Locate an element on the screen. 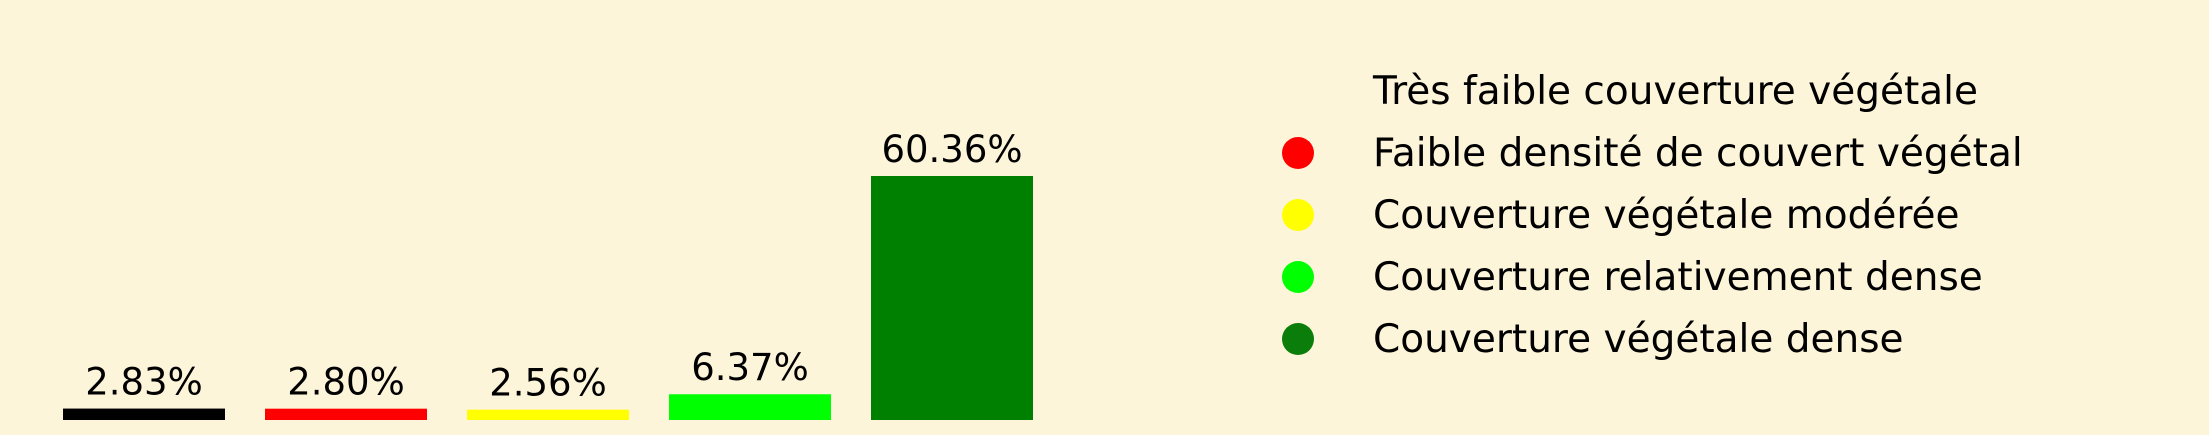  legend-label: Couverture végétale modérée is located at coordinates (1666, 215).